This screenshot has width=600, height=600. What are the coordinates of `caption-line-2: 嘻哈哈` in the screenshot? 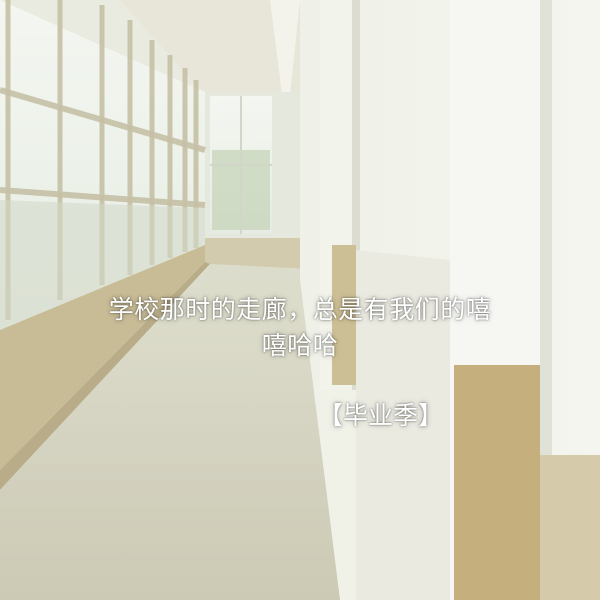 It's located at (300, 345).